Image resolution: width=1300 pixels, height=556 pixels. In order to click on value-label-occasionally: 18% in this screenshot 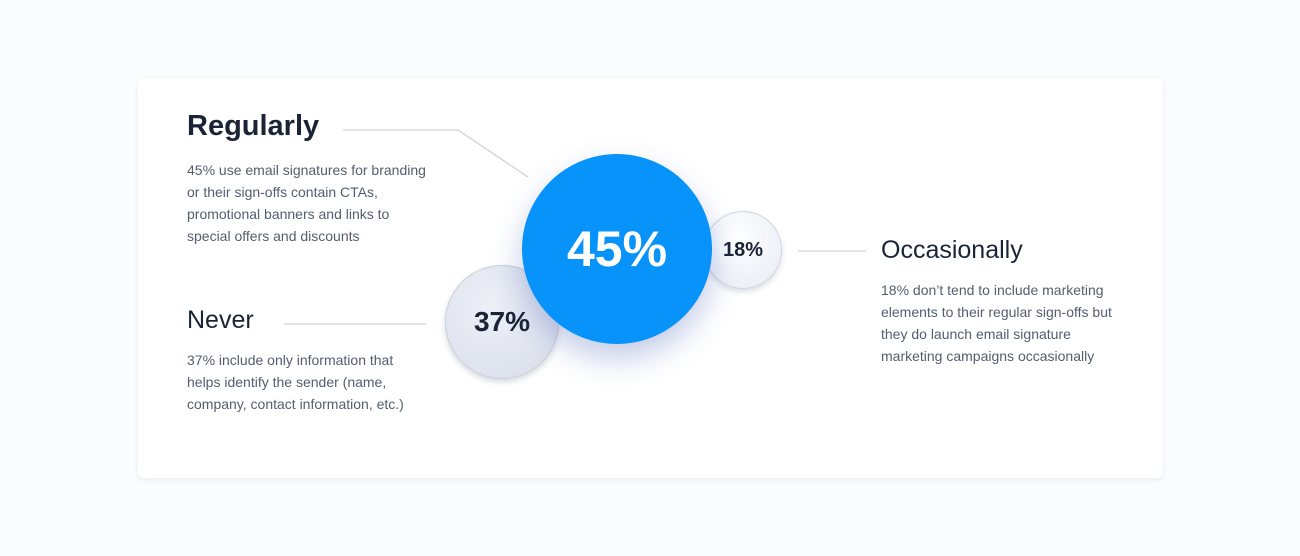, I will do `click(743, 249)`.